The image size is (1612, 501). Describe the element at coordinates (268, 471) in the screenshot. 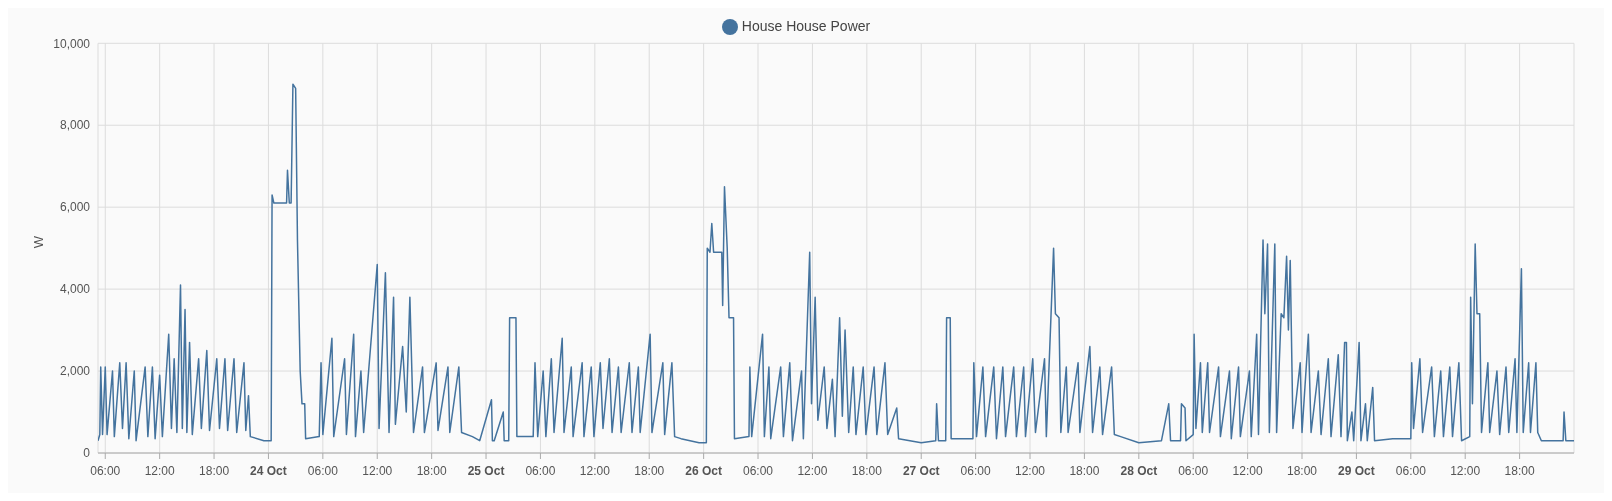

I see `x-tick-label: 24 Oct` at that location.